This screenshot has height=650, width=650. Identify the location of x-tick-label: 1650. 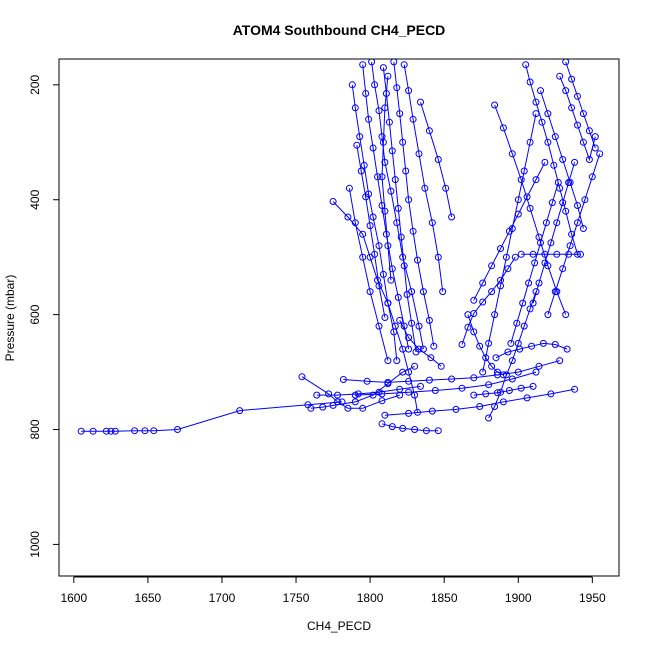
(148, 598).